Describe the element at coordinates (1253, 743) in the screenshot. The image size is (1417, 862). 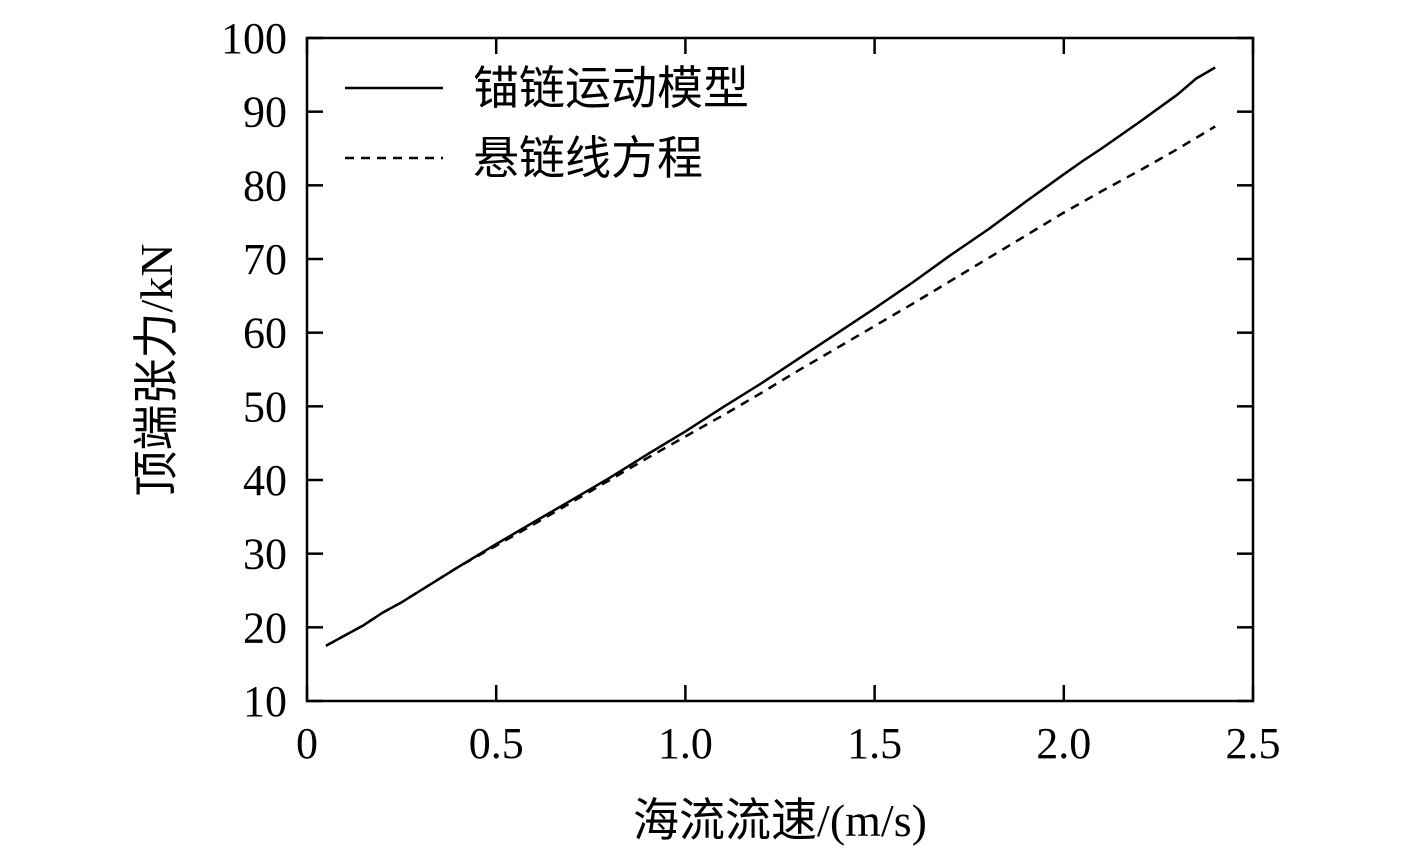
I see `x-tick-label: 2.5` at that location.